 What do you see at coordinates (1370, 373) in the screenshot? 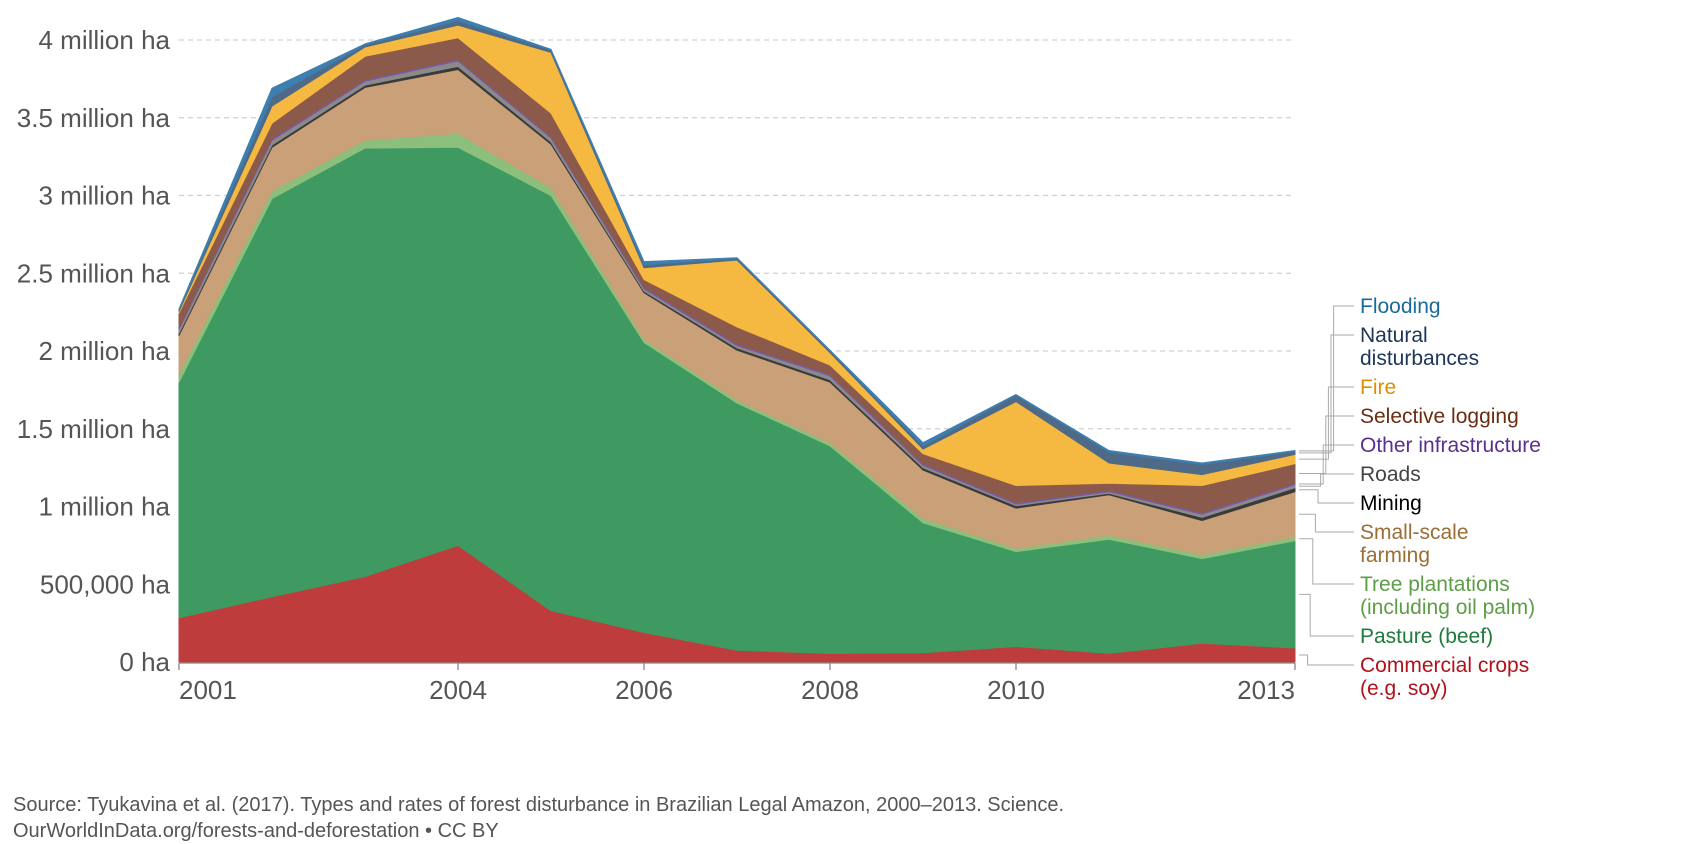
I see `legend-item-flooding: Flooding` at bounding box center [1370, 373].